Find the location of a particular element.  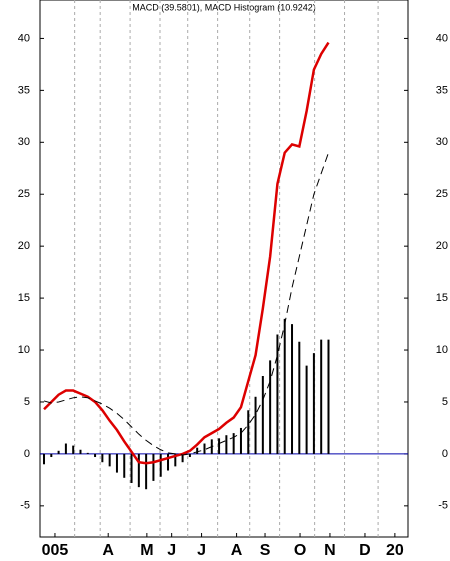

x-tick-label: O is located at coordinates (300, 550).